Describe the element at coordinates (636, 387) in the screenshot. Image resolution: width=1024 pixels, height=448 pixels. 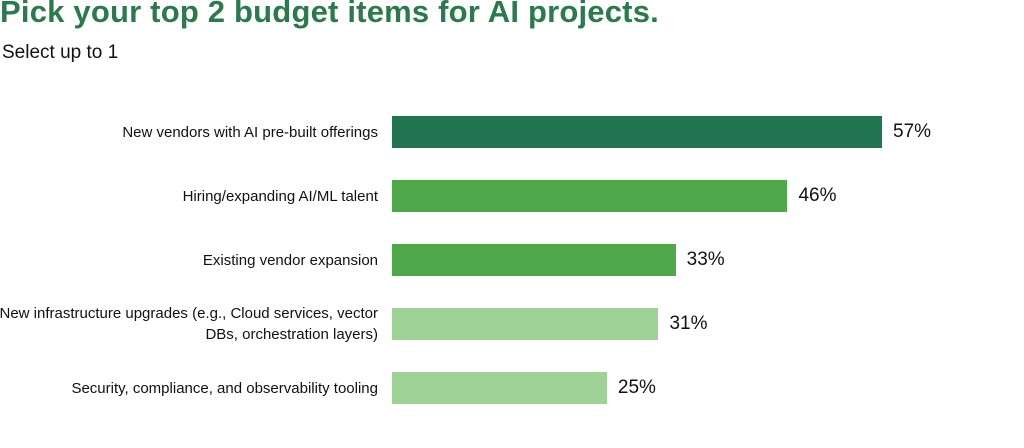
I see `value-label: 25%` at that location.